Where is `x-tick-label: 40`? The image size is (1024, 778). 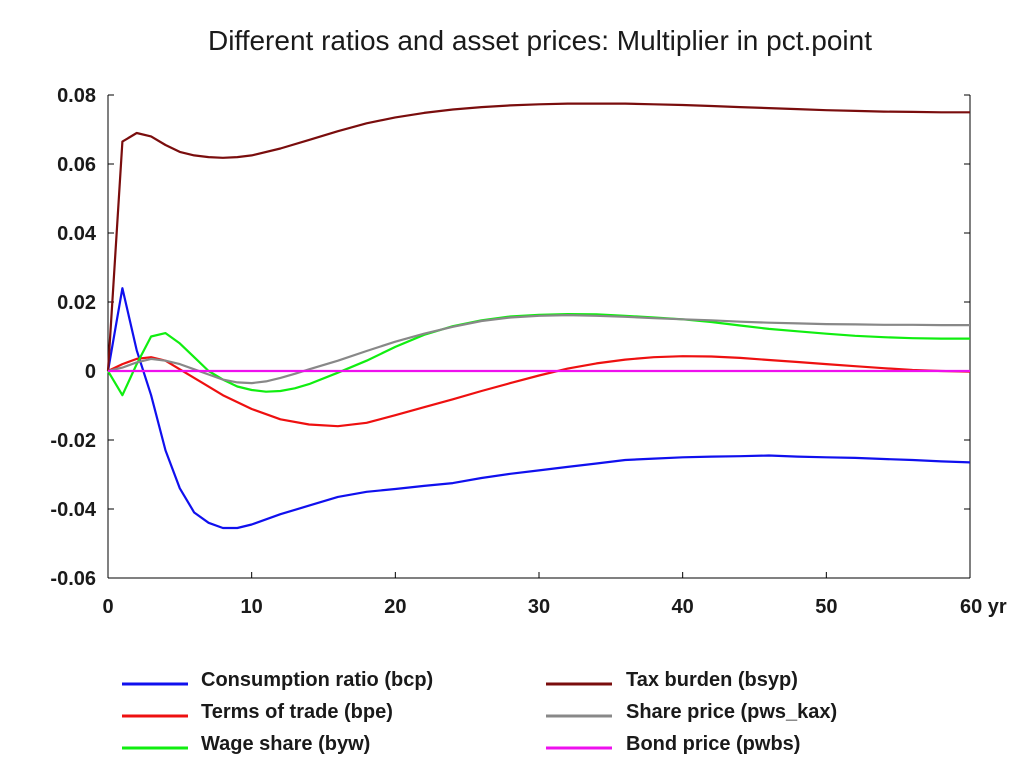
x-tick-label: 40 is located at coordinates (683, 607).